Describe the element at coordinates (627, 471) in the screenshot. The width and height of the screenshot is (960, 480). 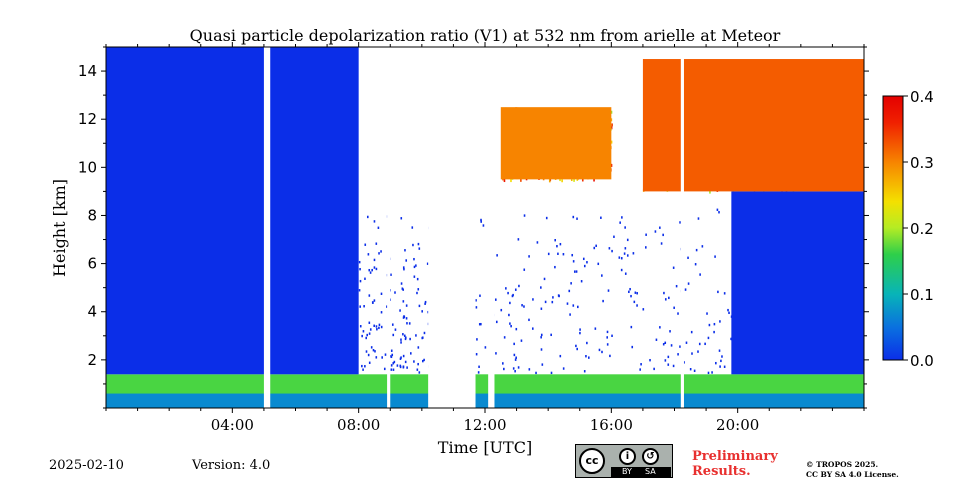
I see `by-label: BY` at that location.